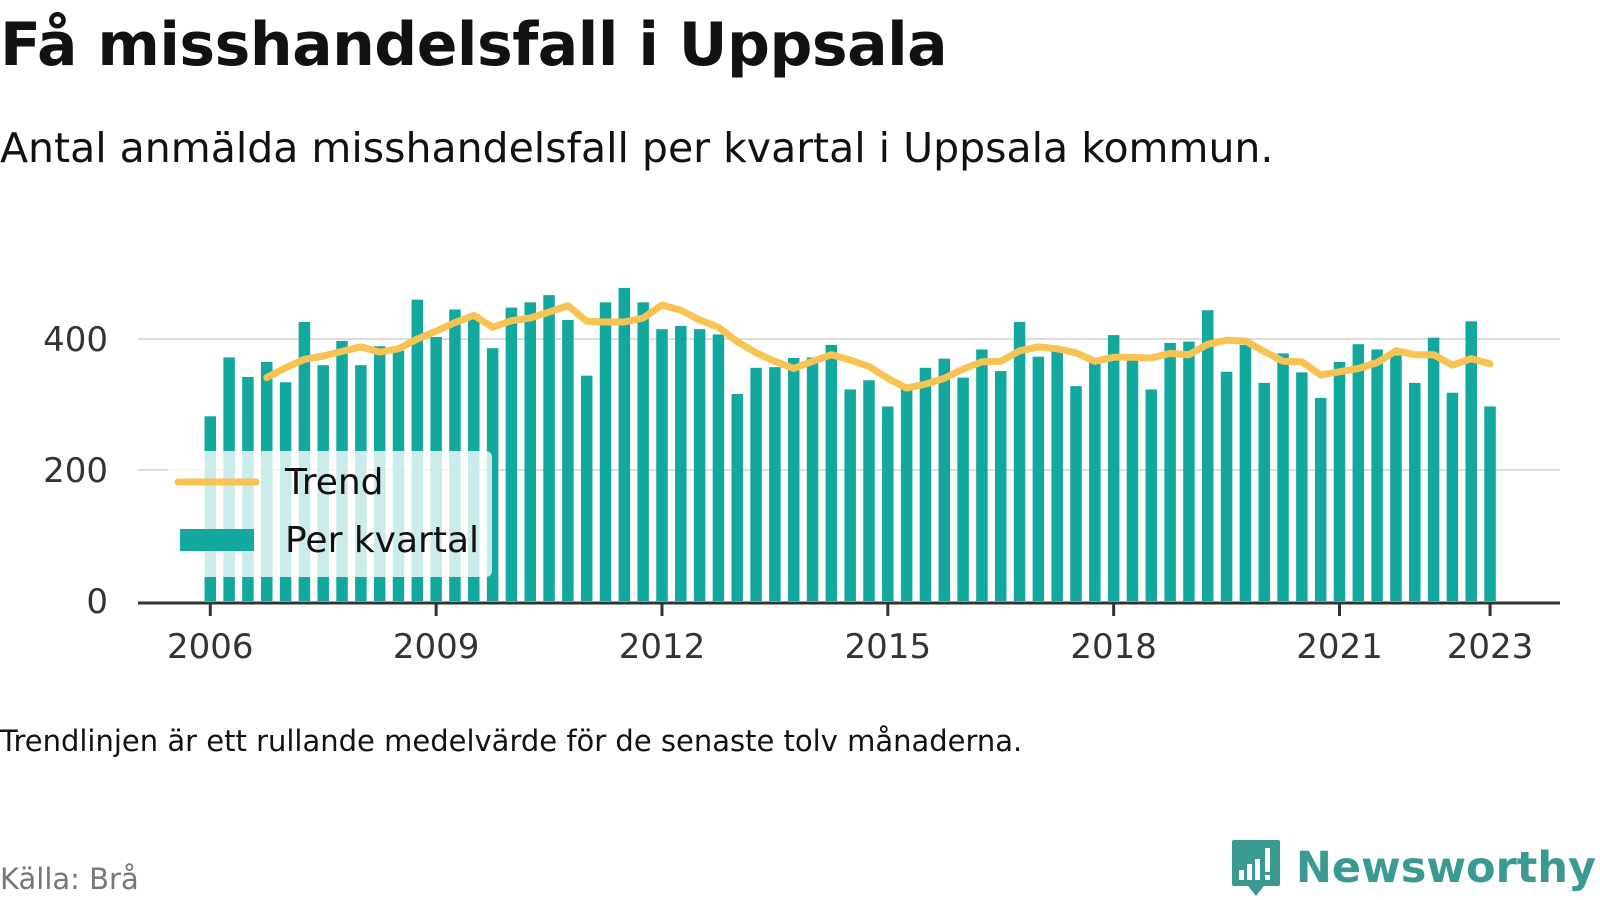 The width and height of the screenshot is (1600, 900). Describe the element at coordinates (1490, 647) in the screenshot. I see `x-tick-label: 2023` at that location.